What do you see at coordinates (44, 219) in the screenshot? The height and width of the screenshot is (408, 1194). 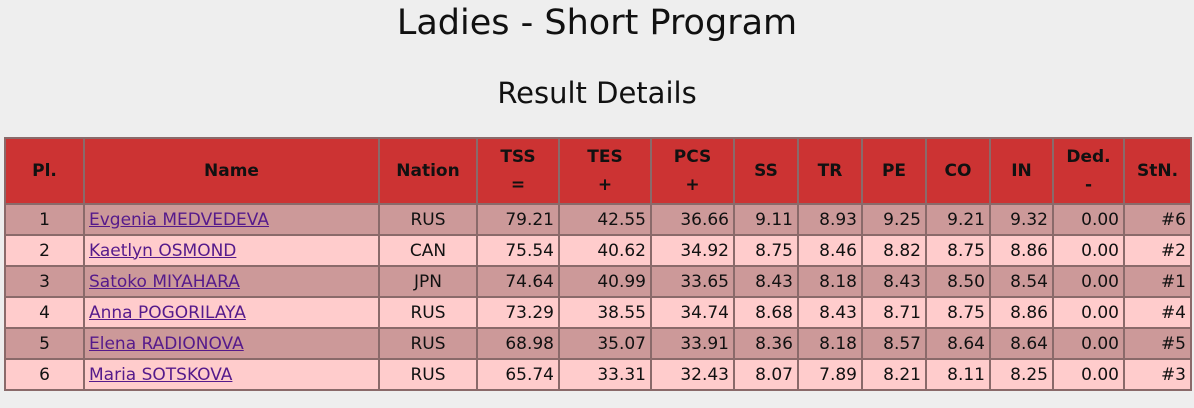 I see `cell: 1` at bounding box center [44, 219].